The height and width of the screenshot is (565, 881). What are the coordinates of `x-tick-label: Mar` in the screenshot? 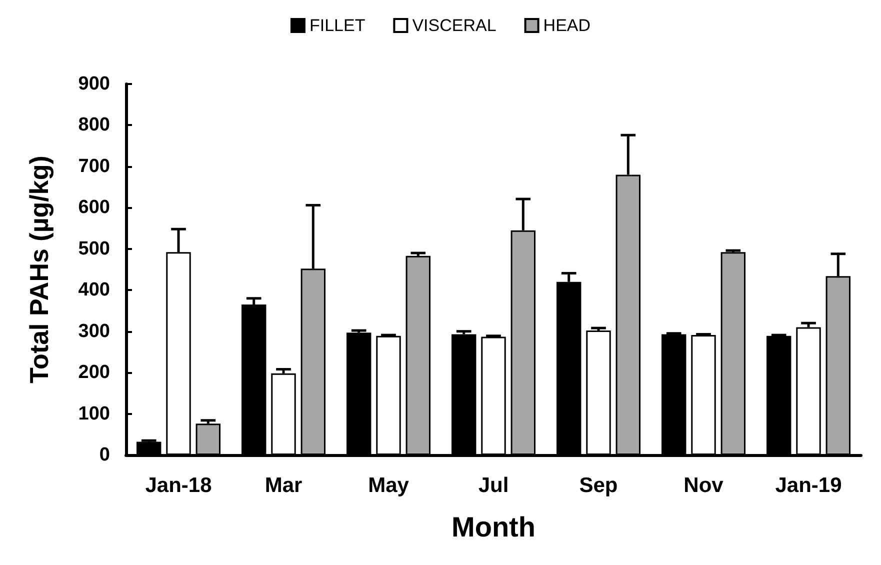 It's located at (283, 485).